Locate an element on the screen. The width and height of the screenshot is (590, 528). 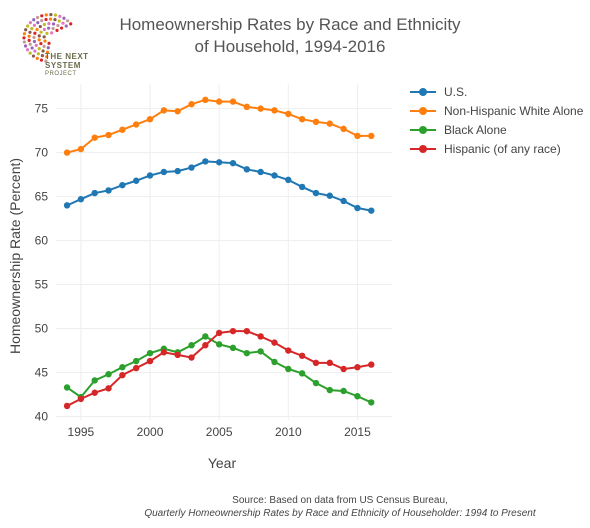
legend-item: Non-Hispanic White Alone is located at coordinates (496, 110).